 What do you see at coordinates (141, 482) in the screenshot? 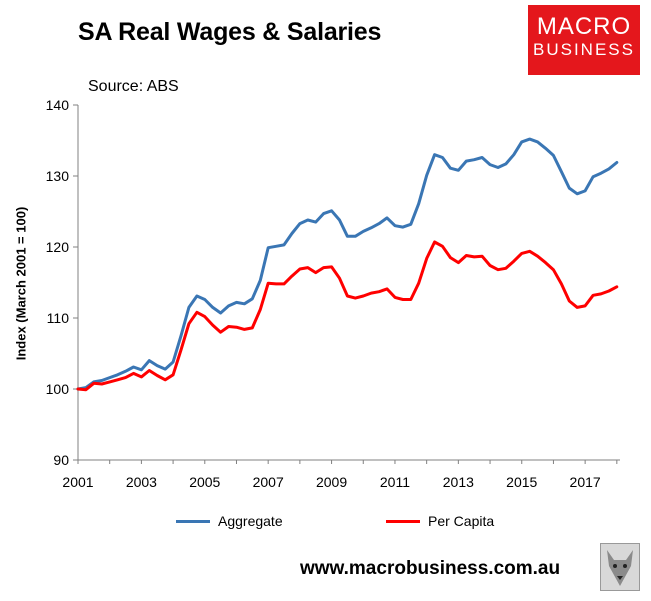
I see `x-tick-label: 2003` at bounding box center [141, 482].